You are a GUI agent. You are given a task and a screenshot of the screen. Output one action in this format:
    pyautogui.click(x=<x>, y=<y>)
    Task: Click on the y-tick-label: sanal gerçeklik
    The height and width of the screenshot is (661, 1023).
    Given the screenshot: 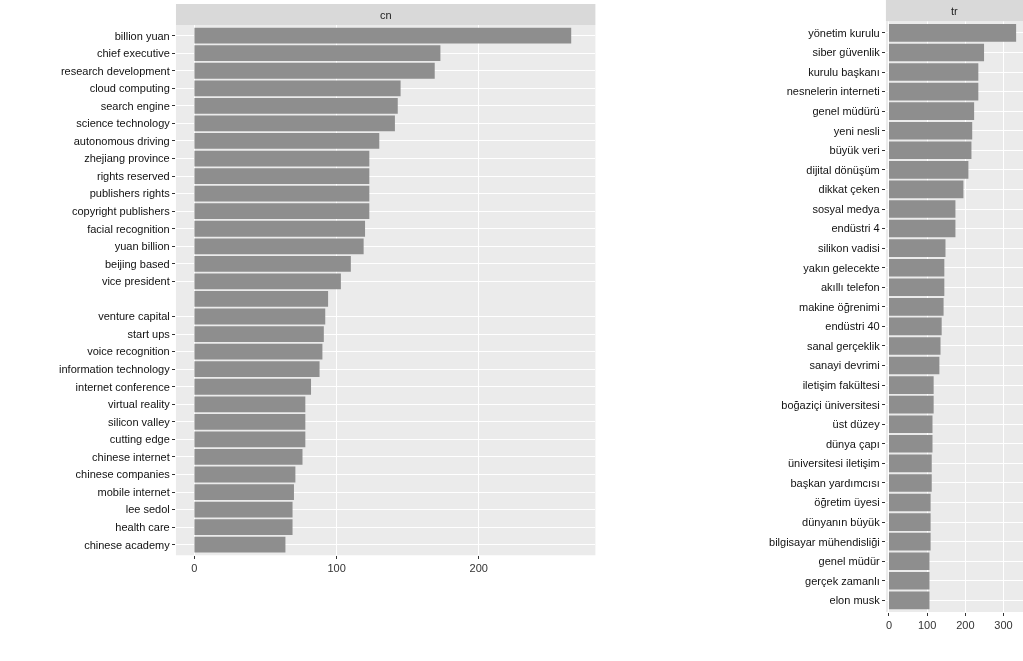 What is the action you would take?
    pyautogui.click(x=843, y=345)
    